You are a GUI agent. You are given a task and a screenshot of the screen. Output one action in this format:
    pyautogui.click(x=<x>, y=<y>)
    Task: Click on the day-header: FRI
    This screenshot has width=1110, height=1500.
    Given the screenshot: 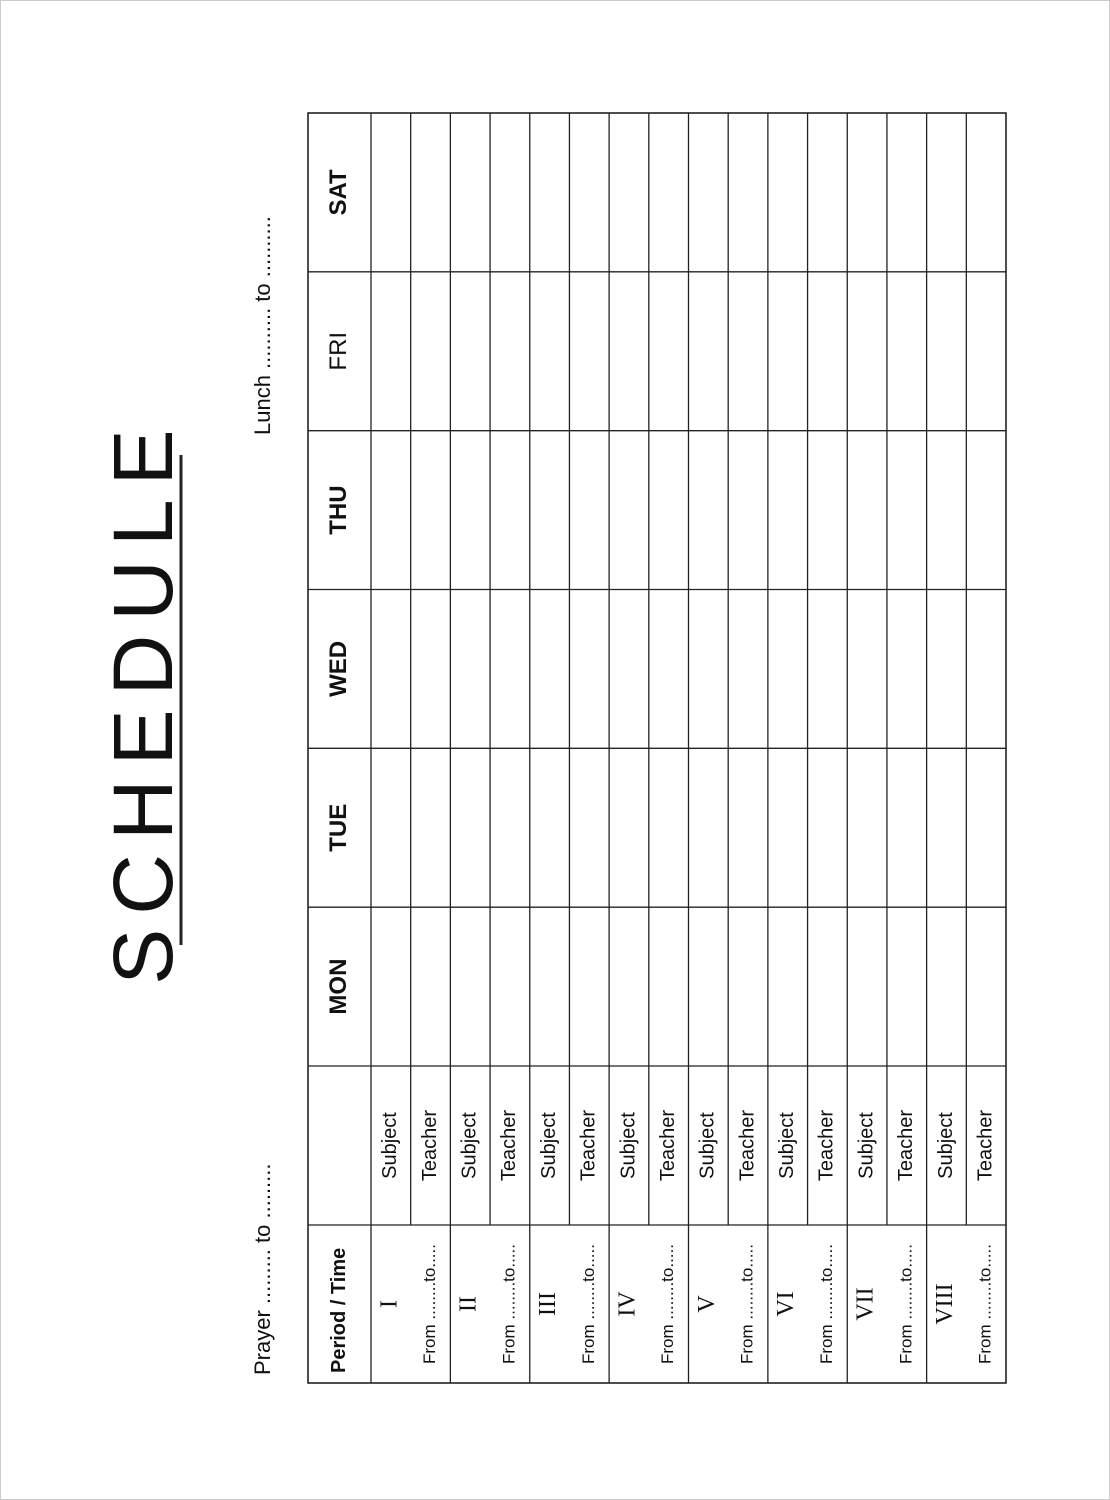 What is the action you would take?
    pyautogui.click(x=338, y=351)
    